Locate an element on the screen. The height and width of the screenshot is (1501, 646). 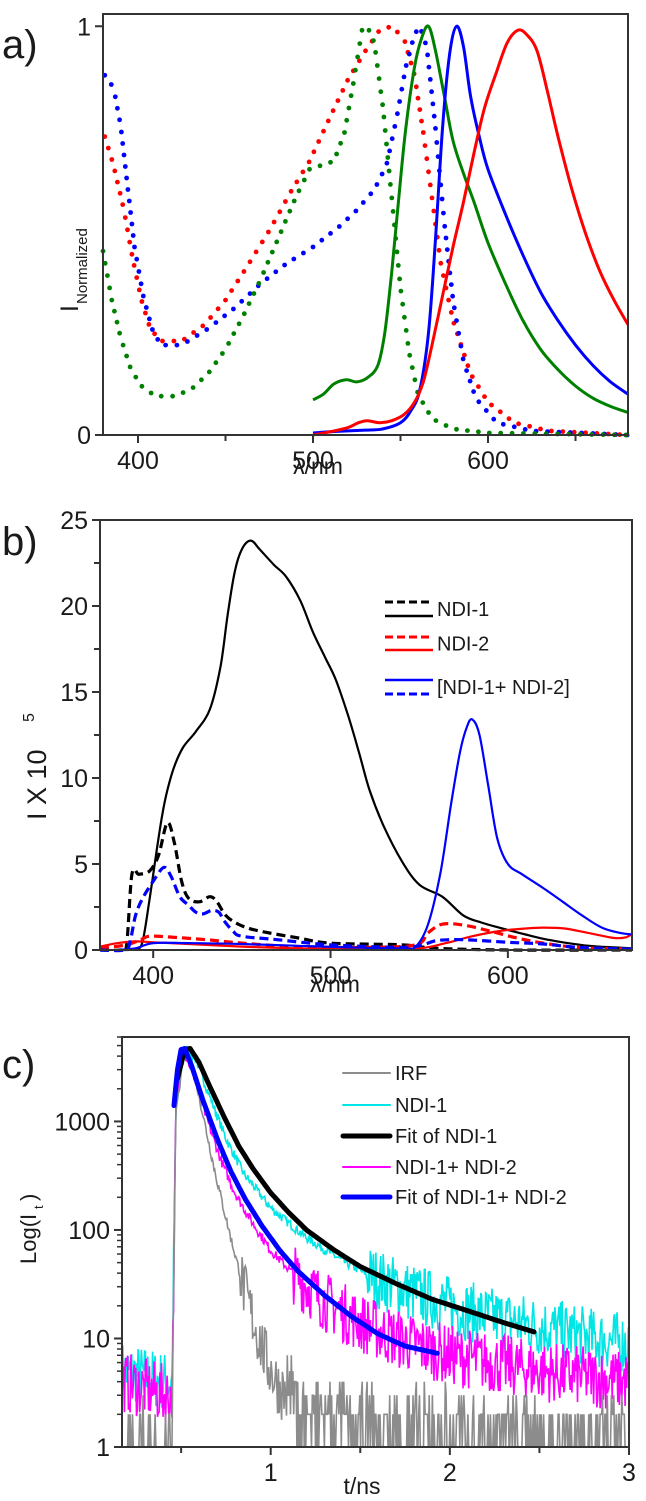
panel-a-label: a) is located at coordinates (20, 45).